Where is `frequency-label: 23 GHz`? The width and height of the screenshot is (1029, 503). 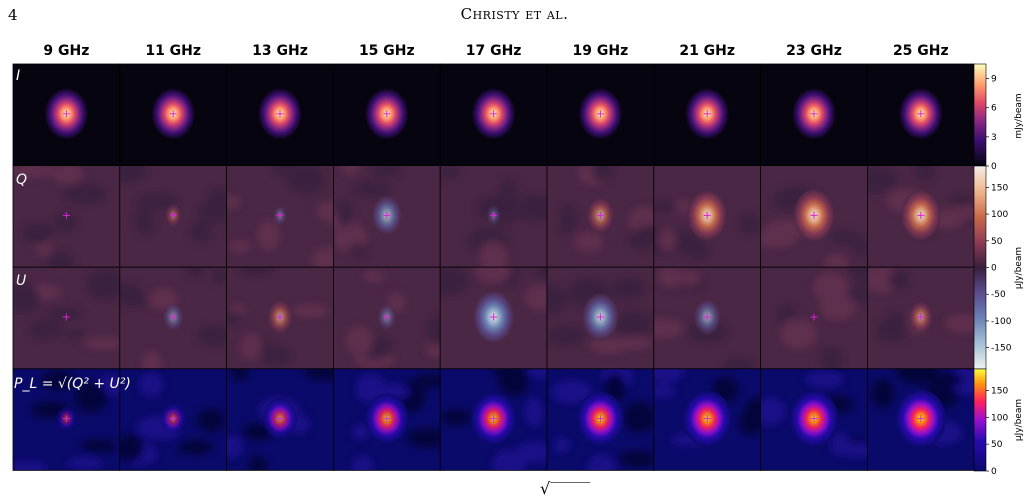
frequency-label: 23 GHz is located at coordinates (814, 51).